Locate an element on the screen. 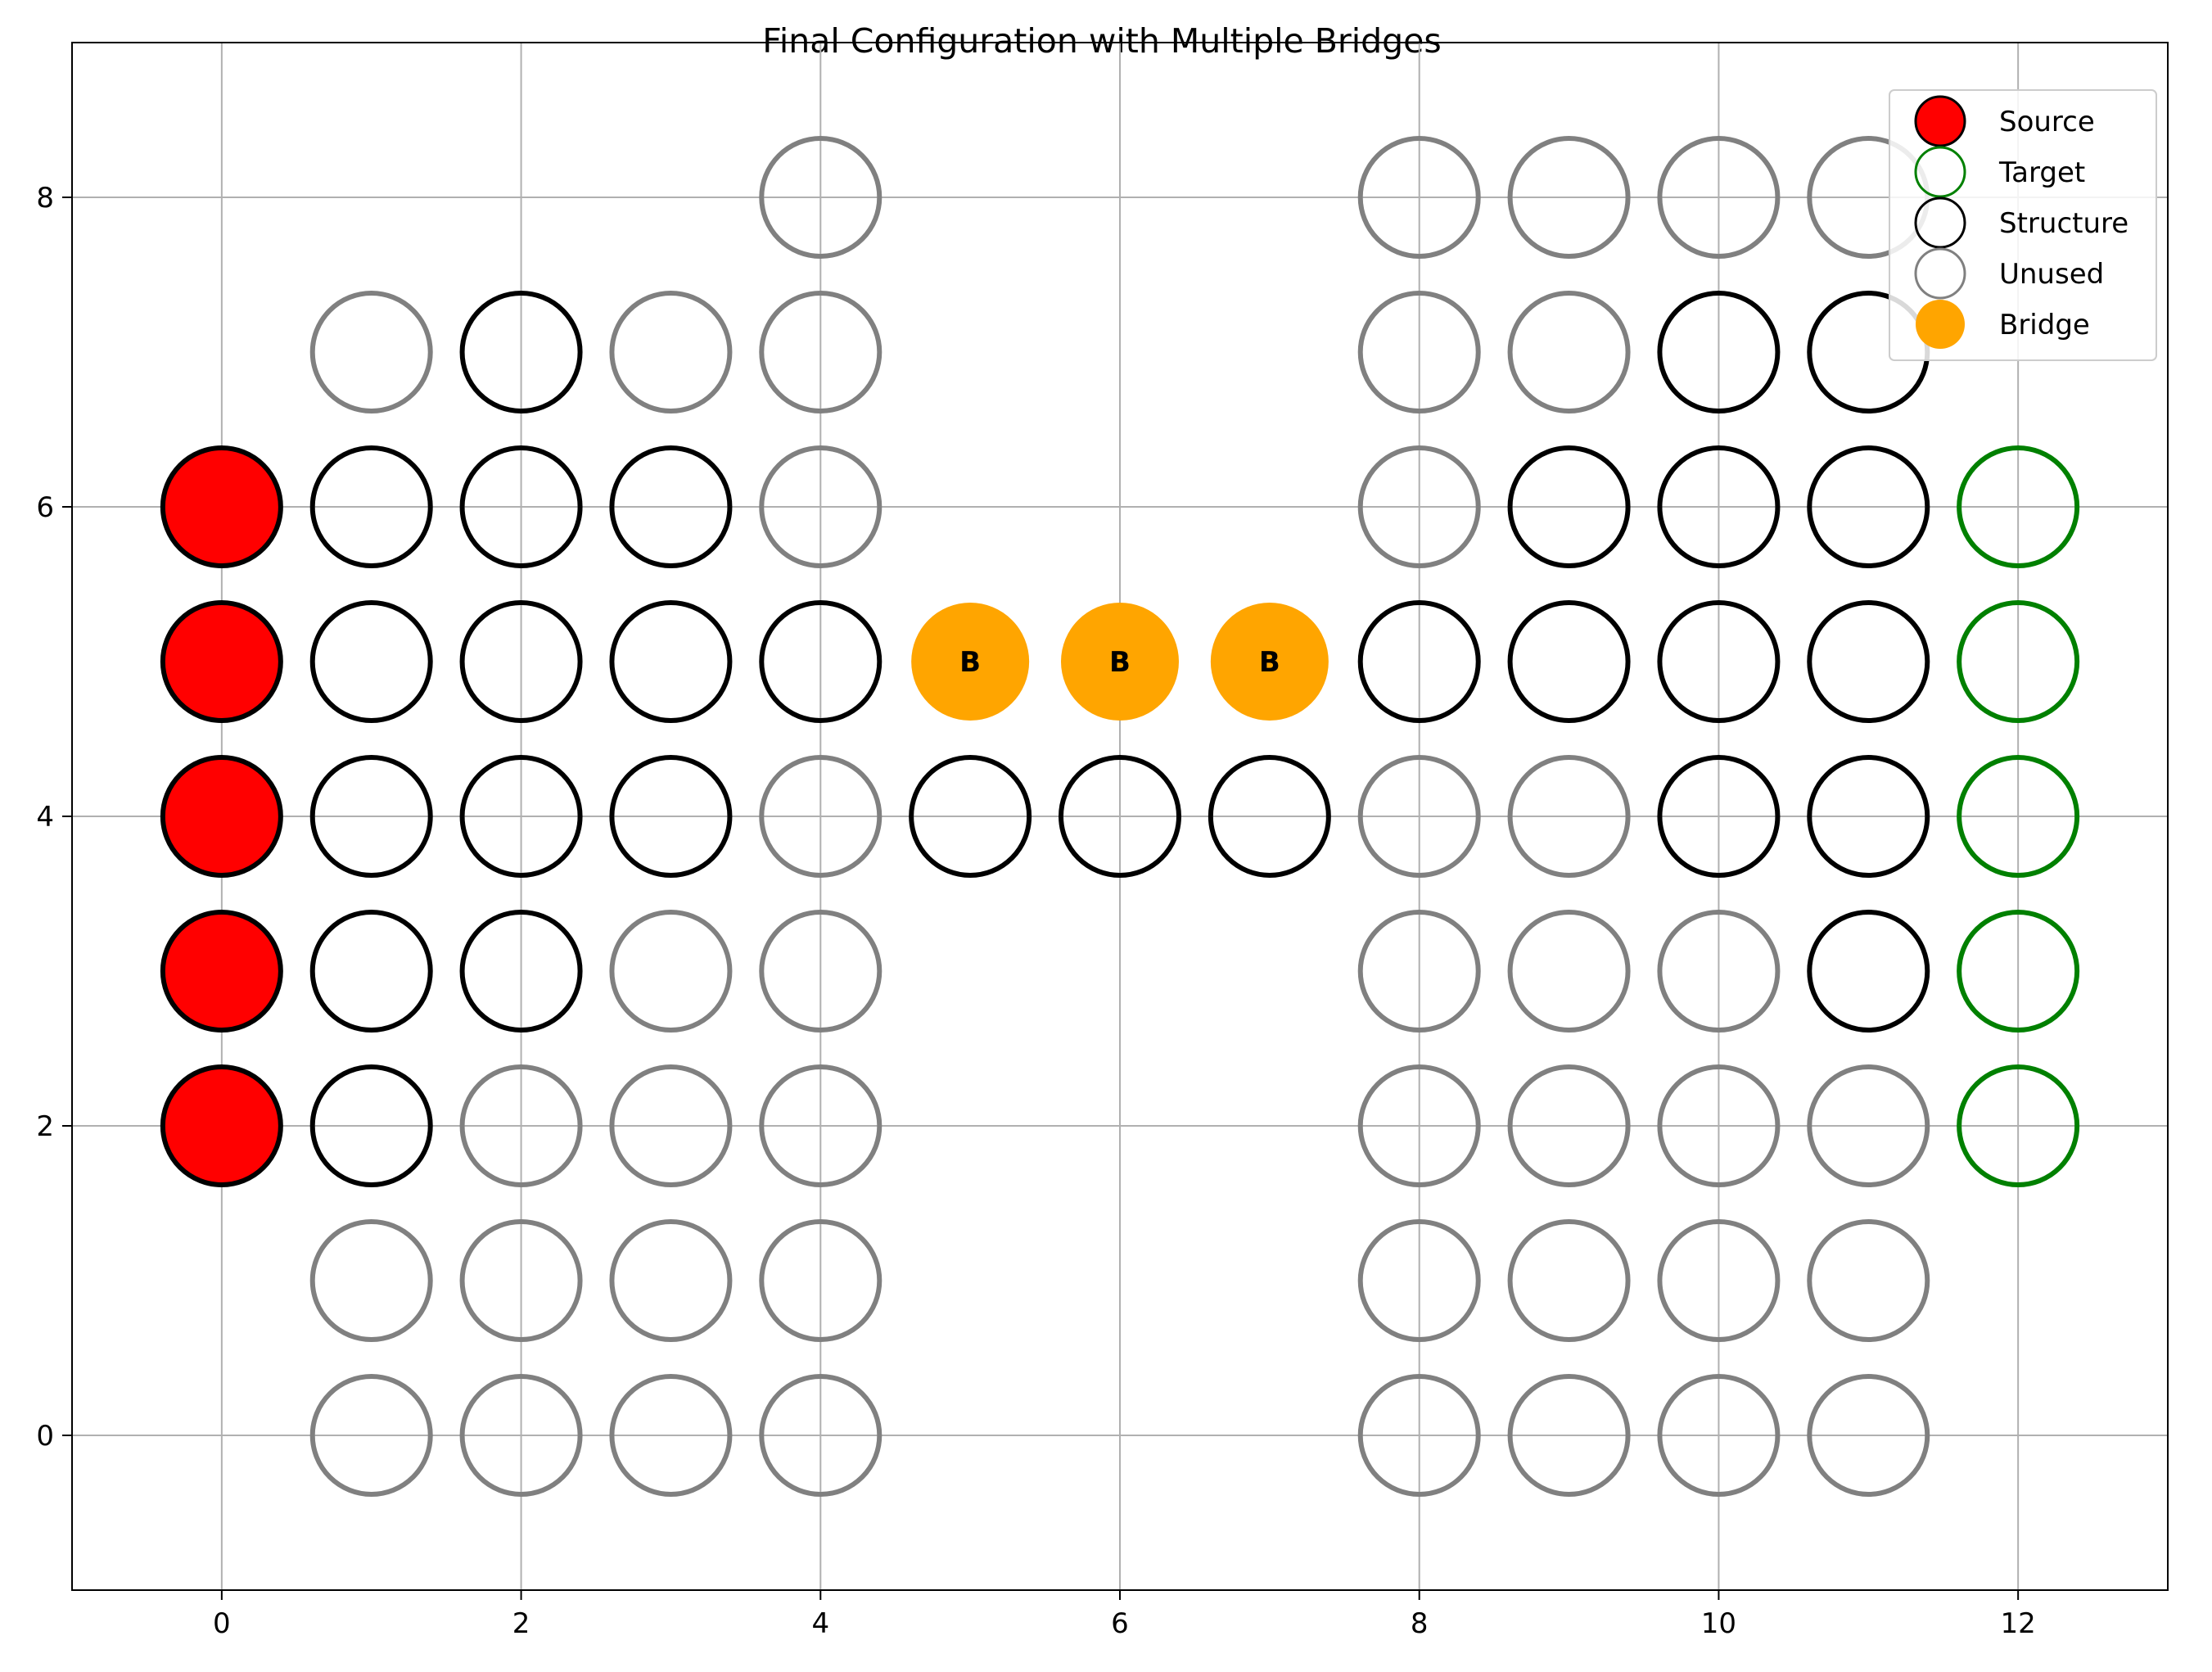  legend-target-label: Target is located at coordinates (2041, 172).